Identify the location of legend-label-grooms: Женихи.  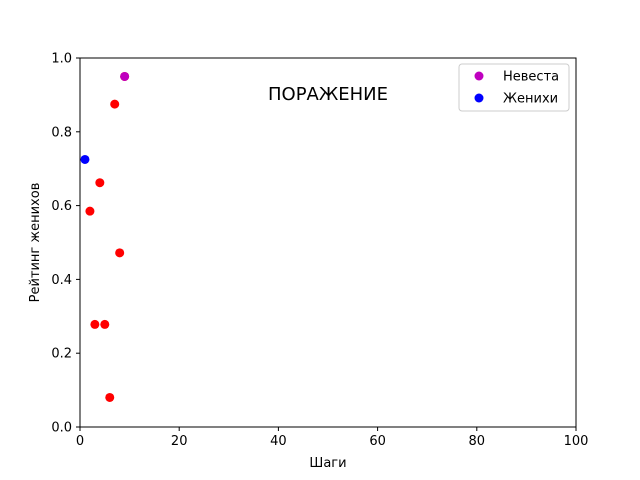
(530, 99).